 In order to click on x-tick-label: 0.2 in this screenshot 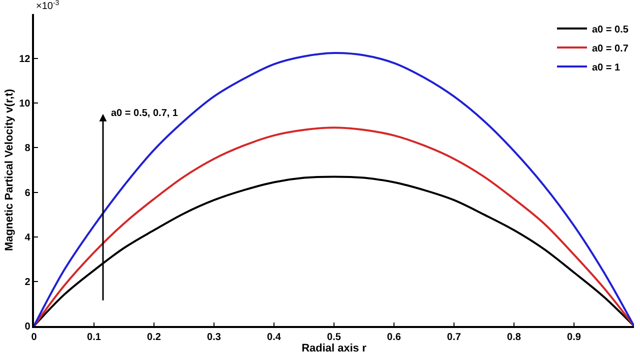, I will do `click(154, 337)`.